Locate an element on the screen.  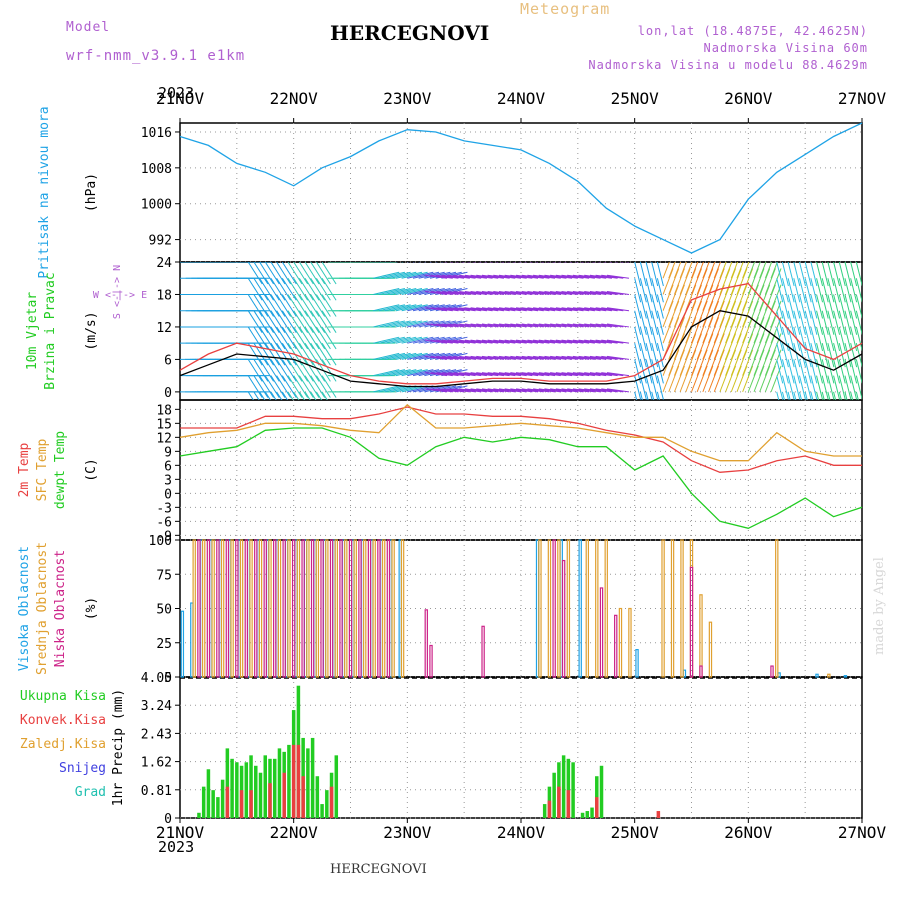
model-label: Model is located at coordinates (88, 27).